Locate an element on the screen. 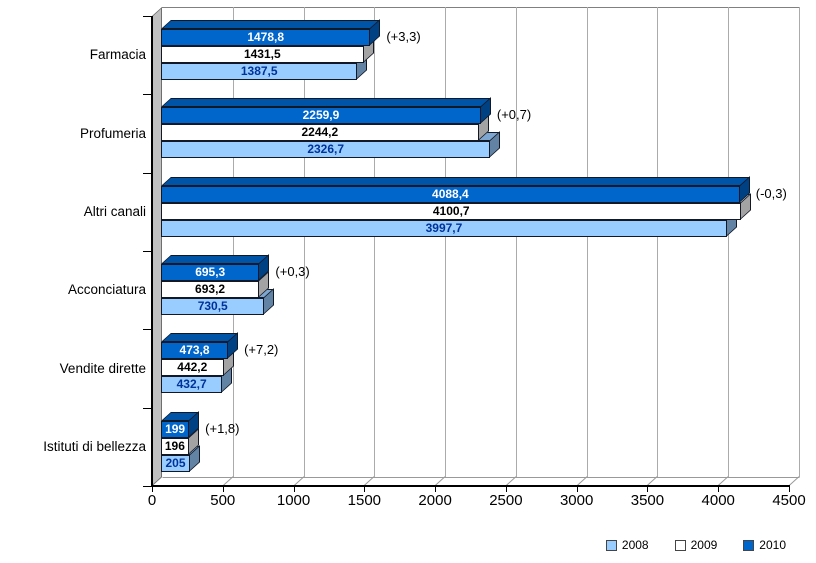 This screenshot has height=563, width=816. bar-2009-altri-canali-value-label: 4100,7 is located at coordinates (451, 210).